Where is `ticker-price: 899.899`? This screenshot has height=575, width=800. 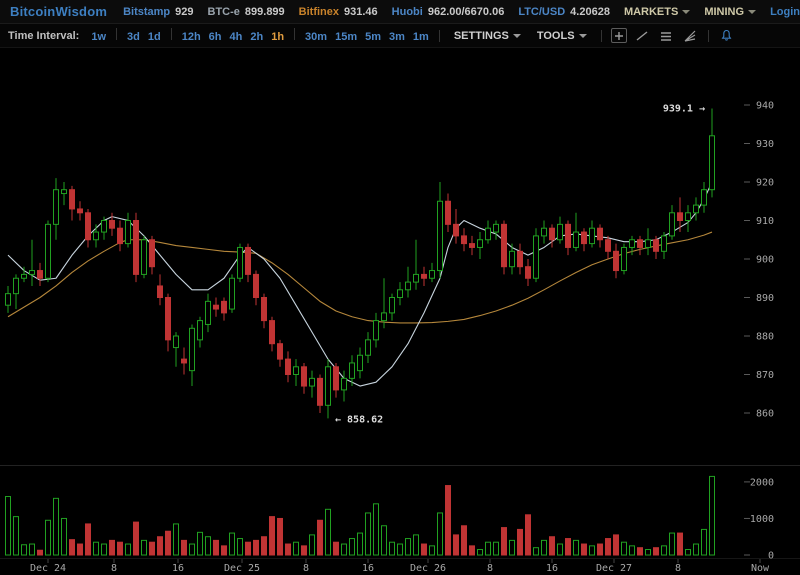 ticker-price: 899.899 is located at coordinates (264, 11).